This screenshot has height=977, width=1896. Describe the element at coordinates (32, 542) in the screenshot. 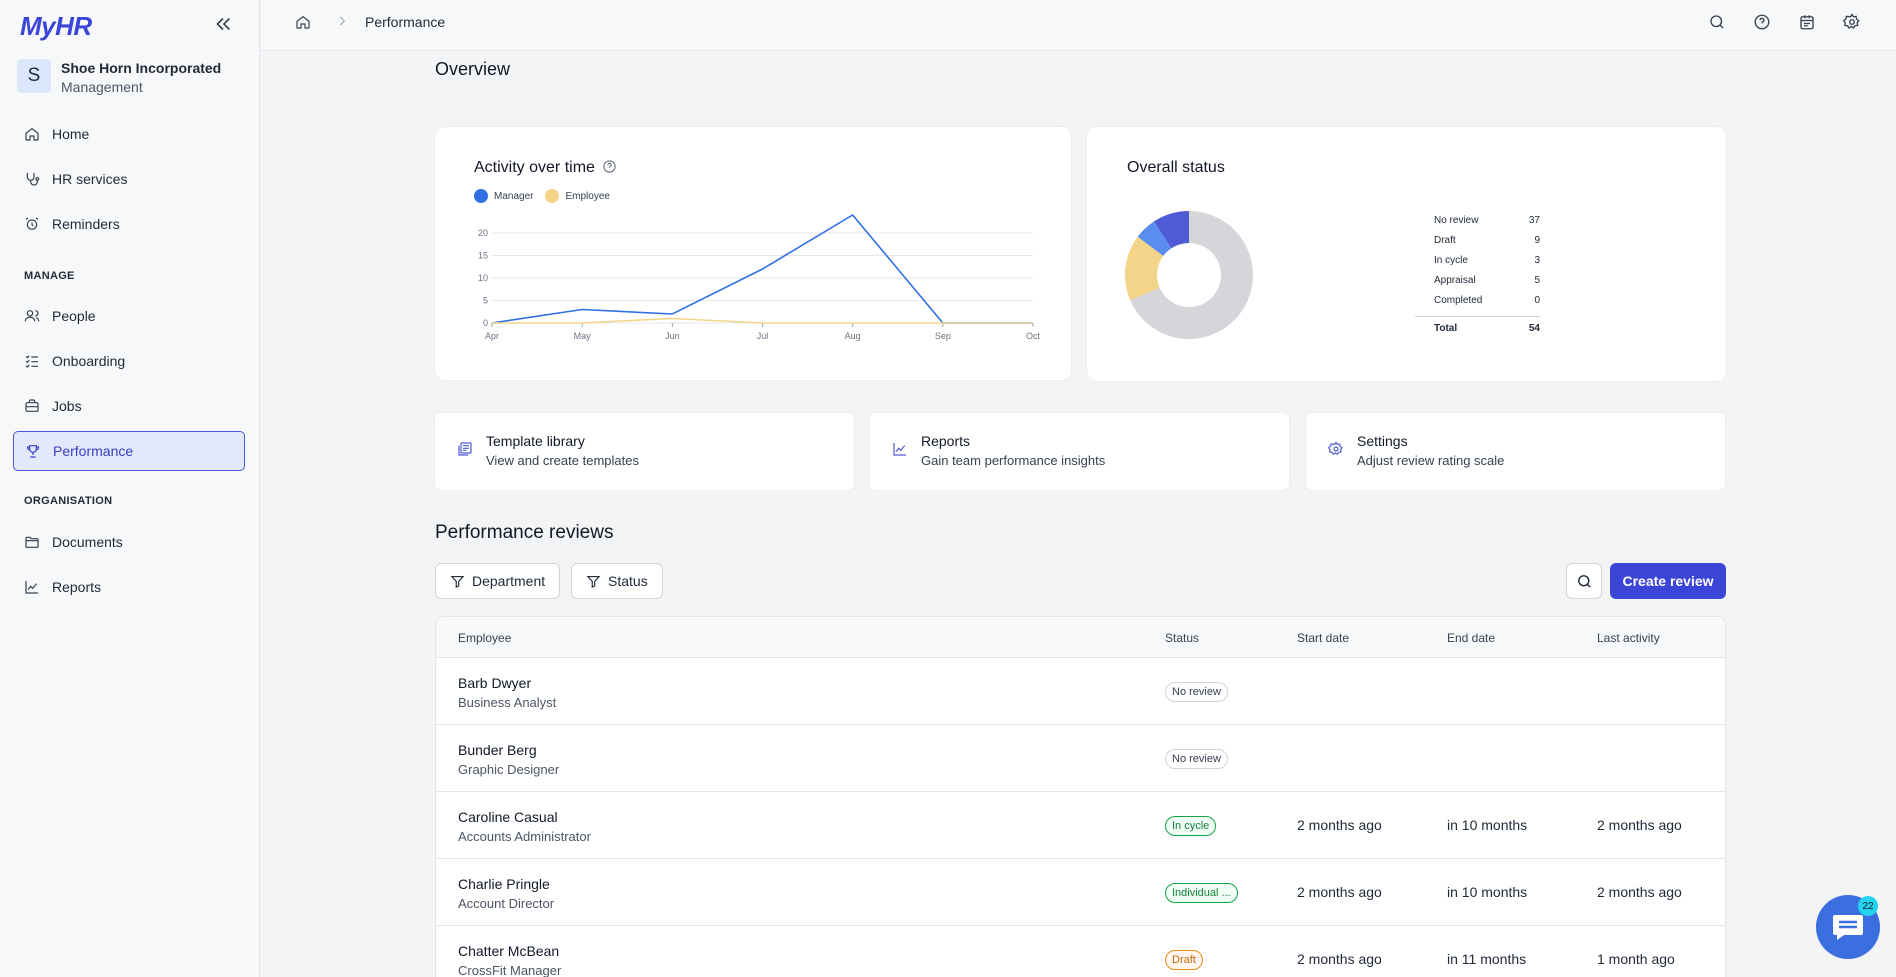

I see `folder-icon` at that location.